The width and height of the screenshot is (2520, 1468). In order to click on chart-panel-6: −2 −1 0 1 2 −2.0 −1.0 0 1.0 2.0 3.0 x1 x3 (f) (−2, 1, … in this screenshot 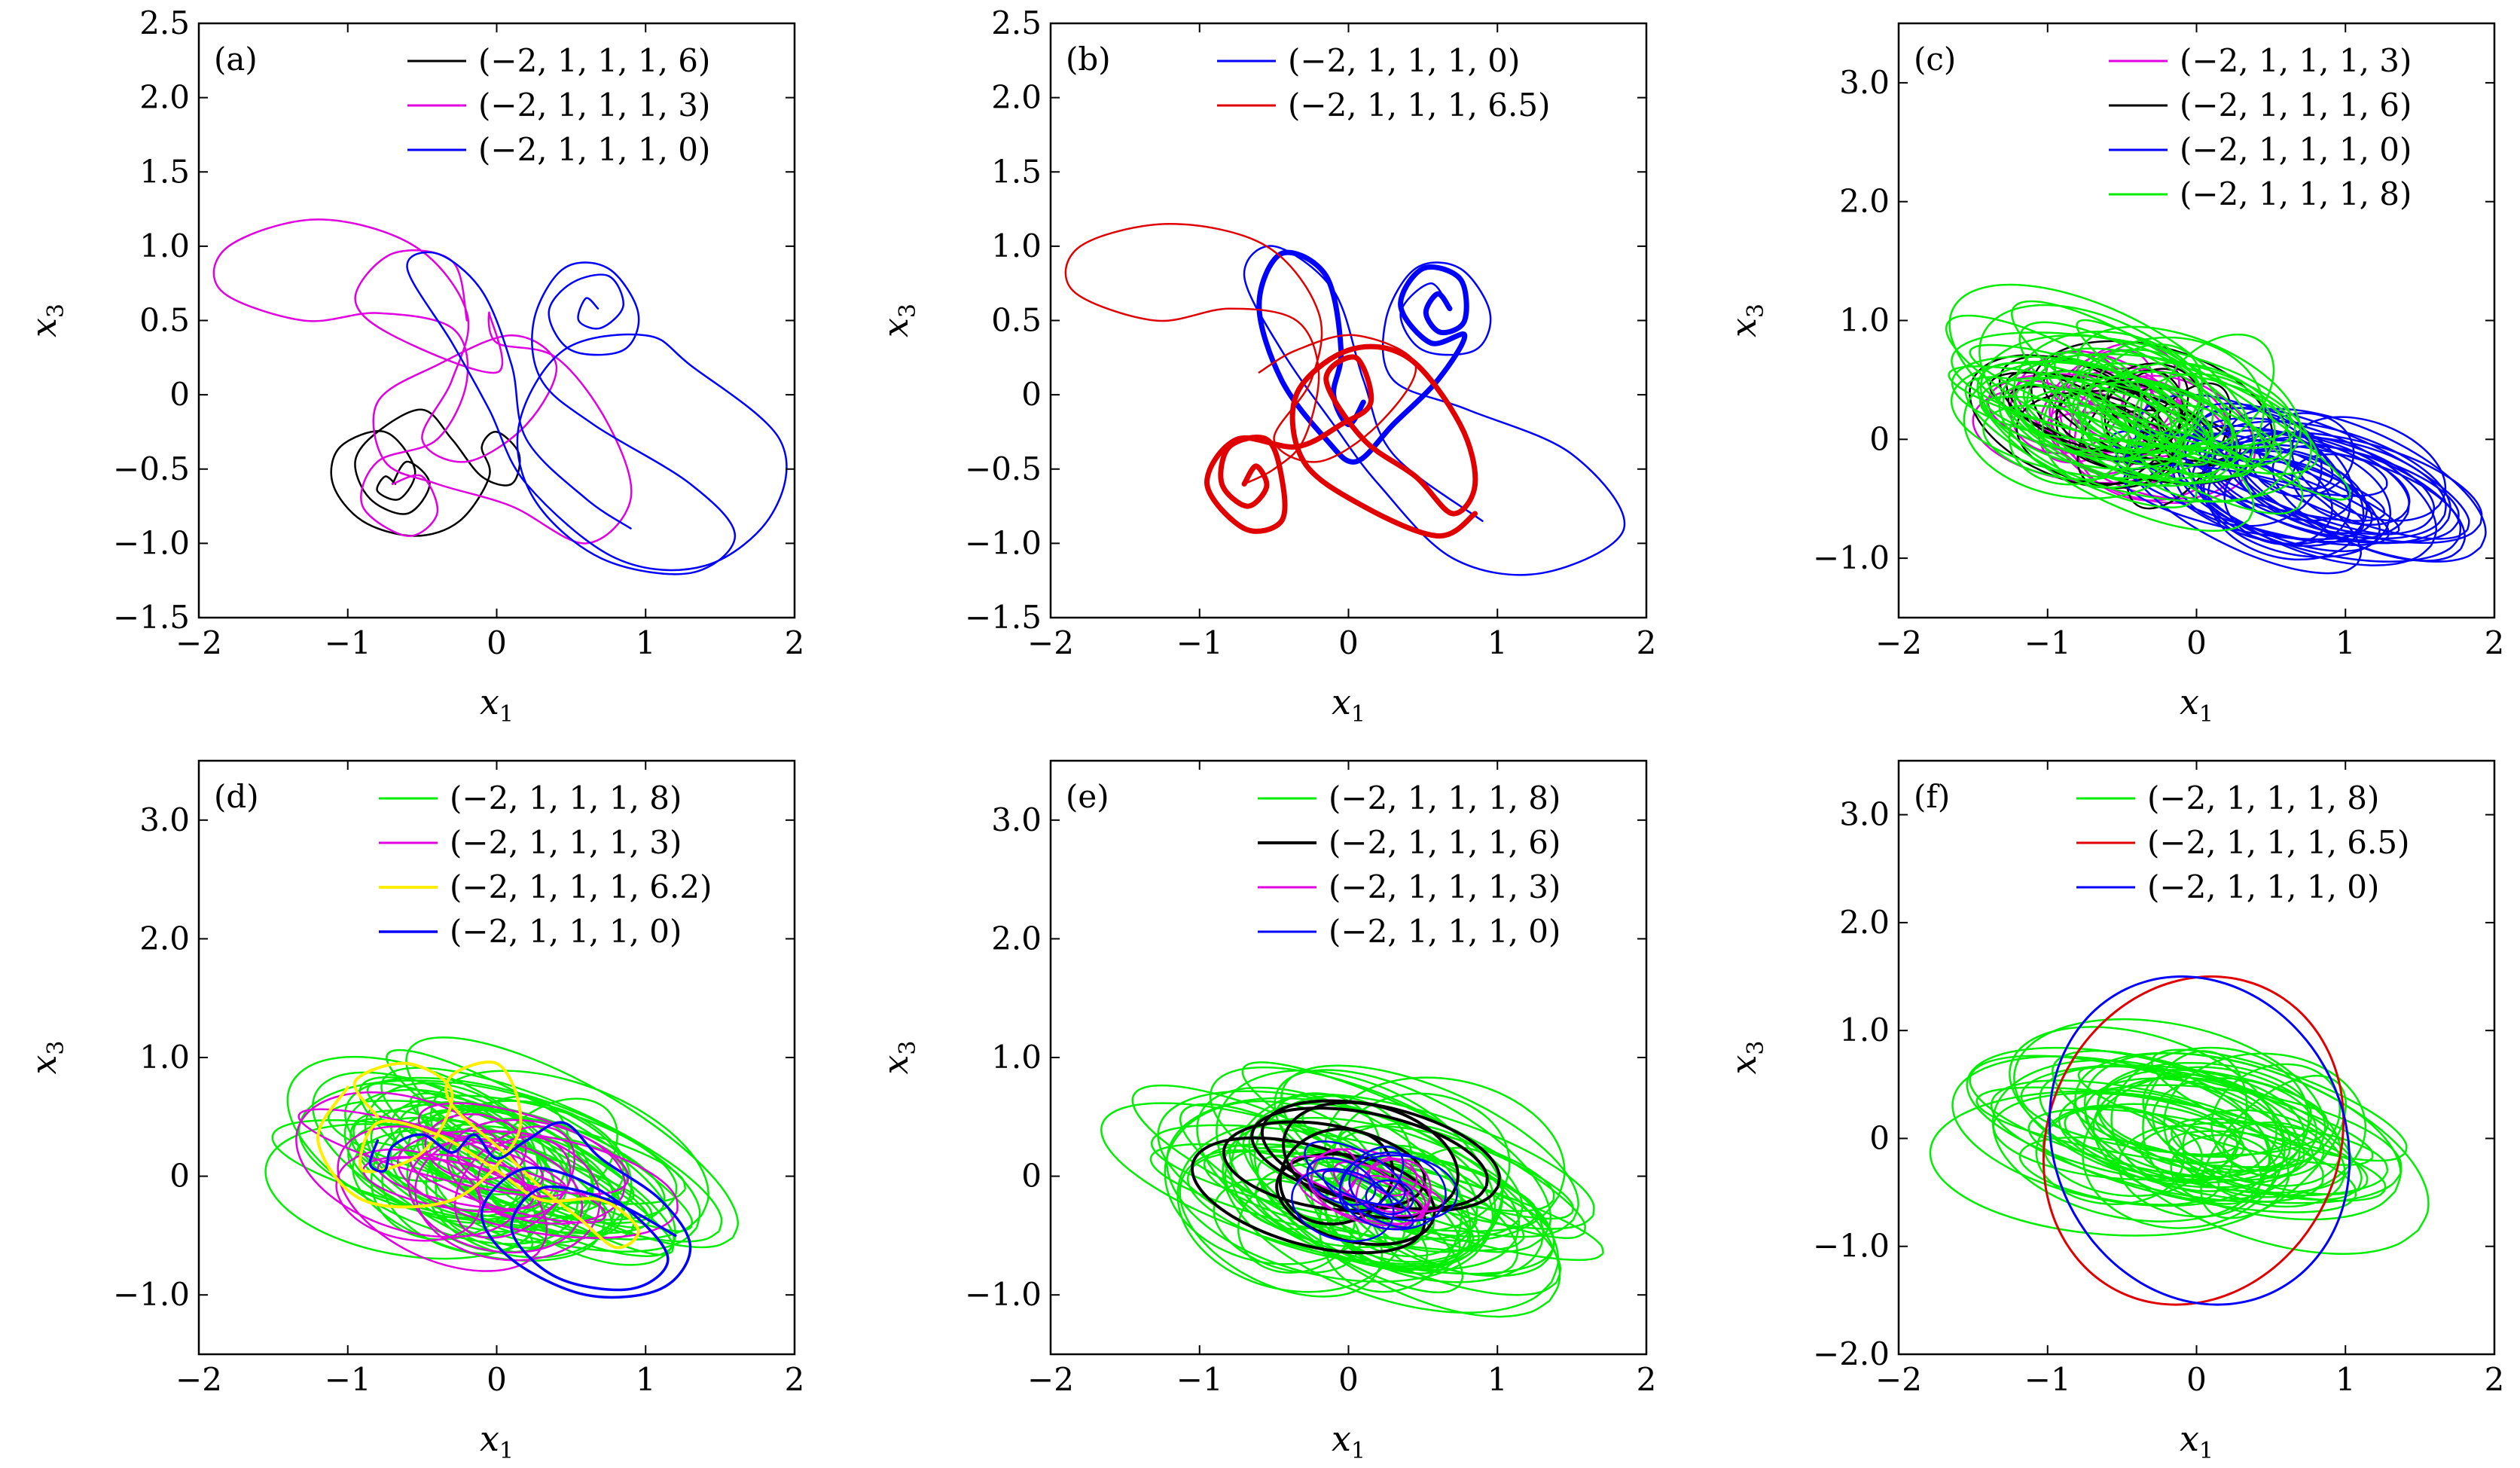, I will do `click(2113, 1111)`.